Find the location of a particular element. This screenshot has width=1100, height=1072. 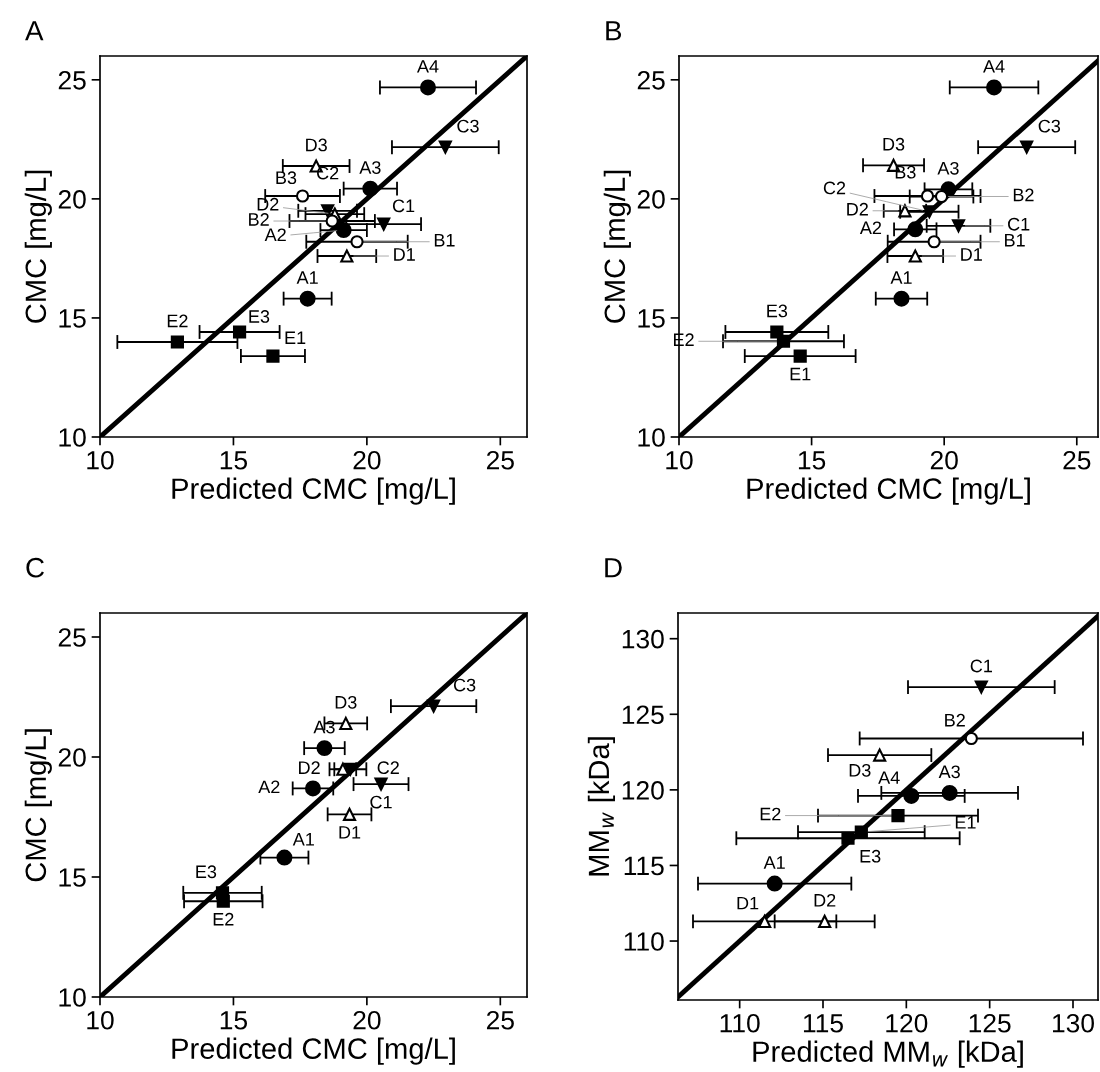

chart-title: D is located at coordinates (613, 568).